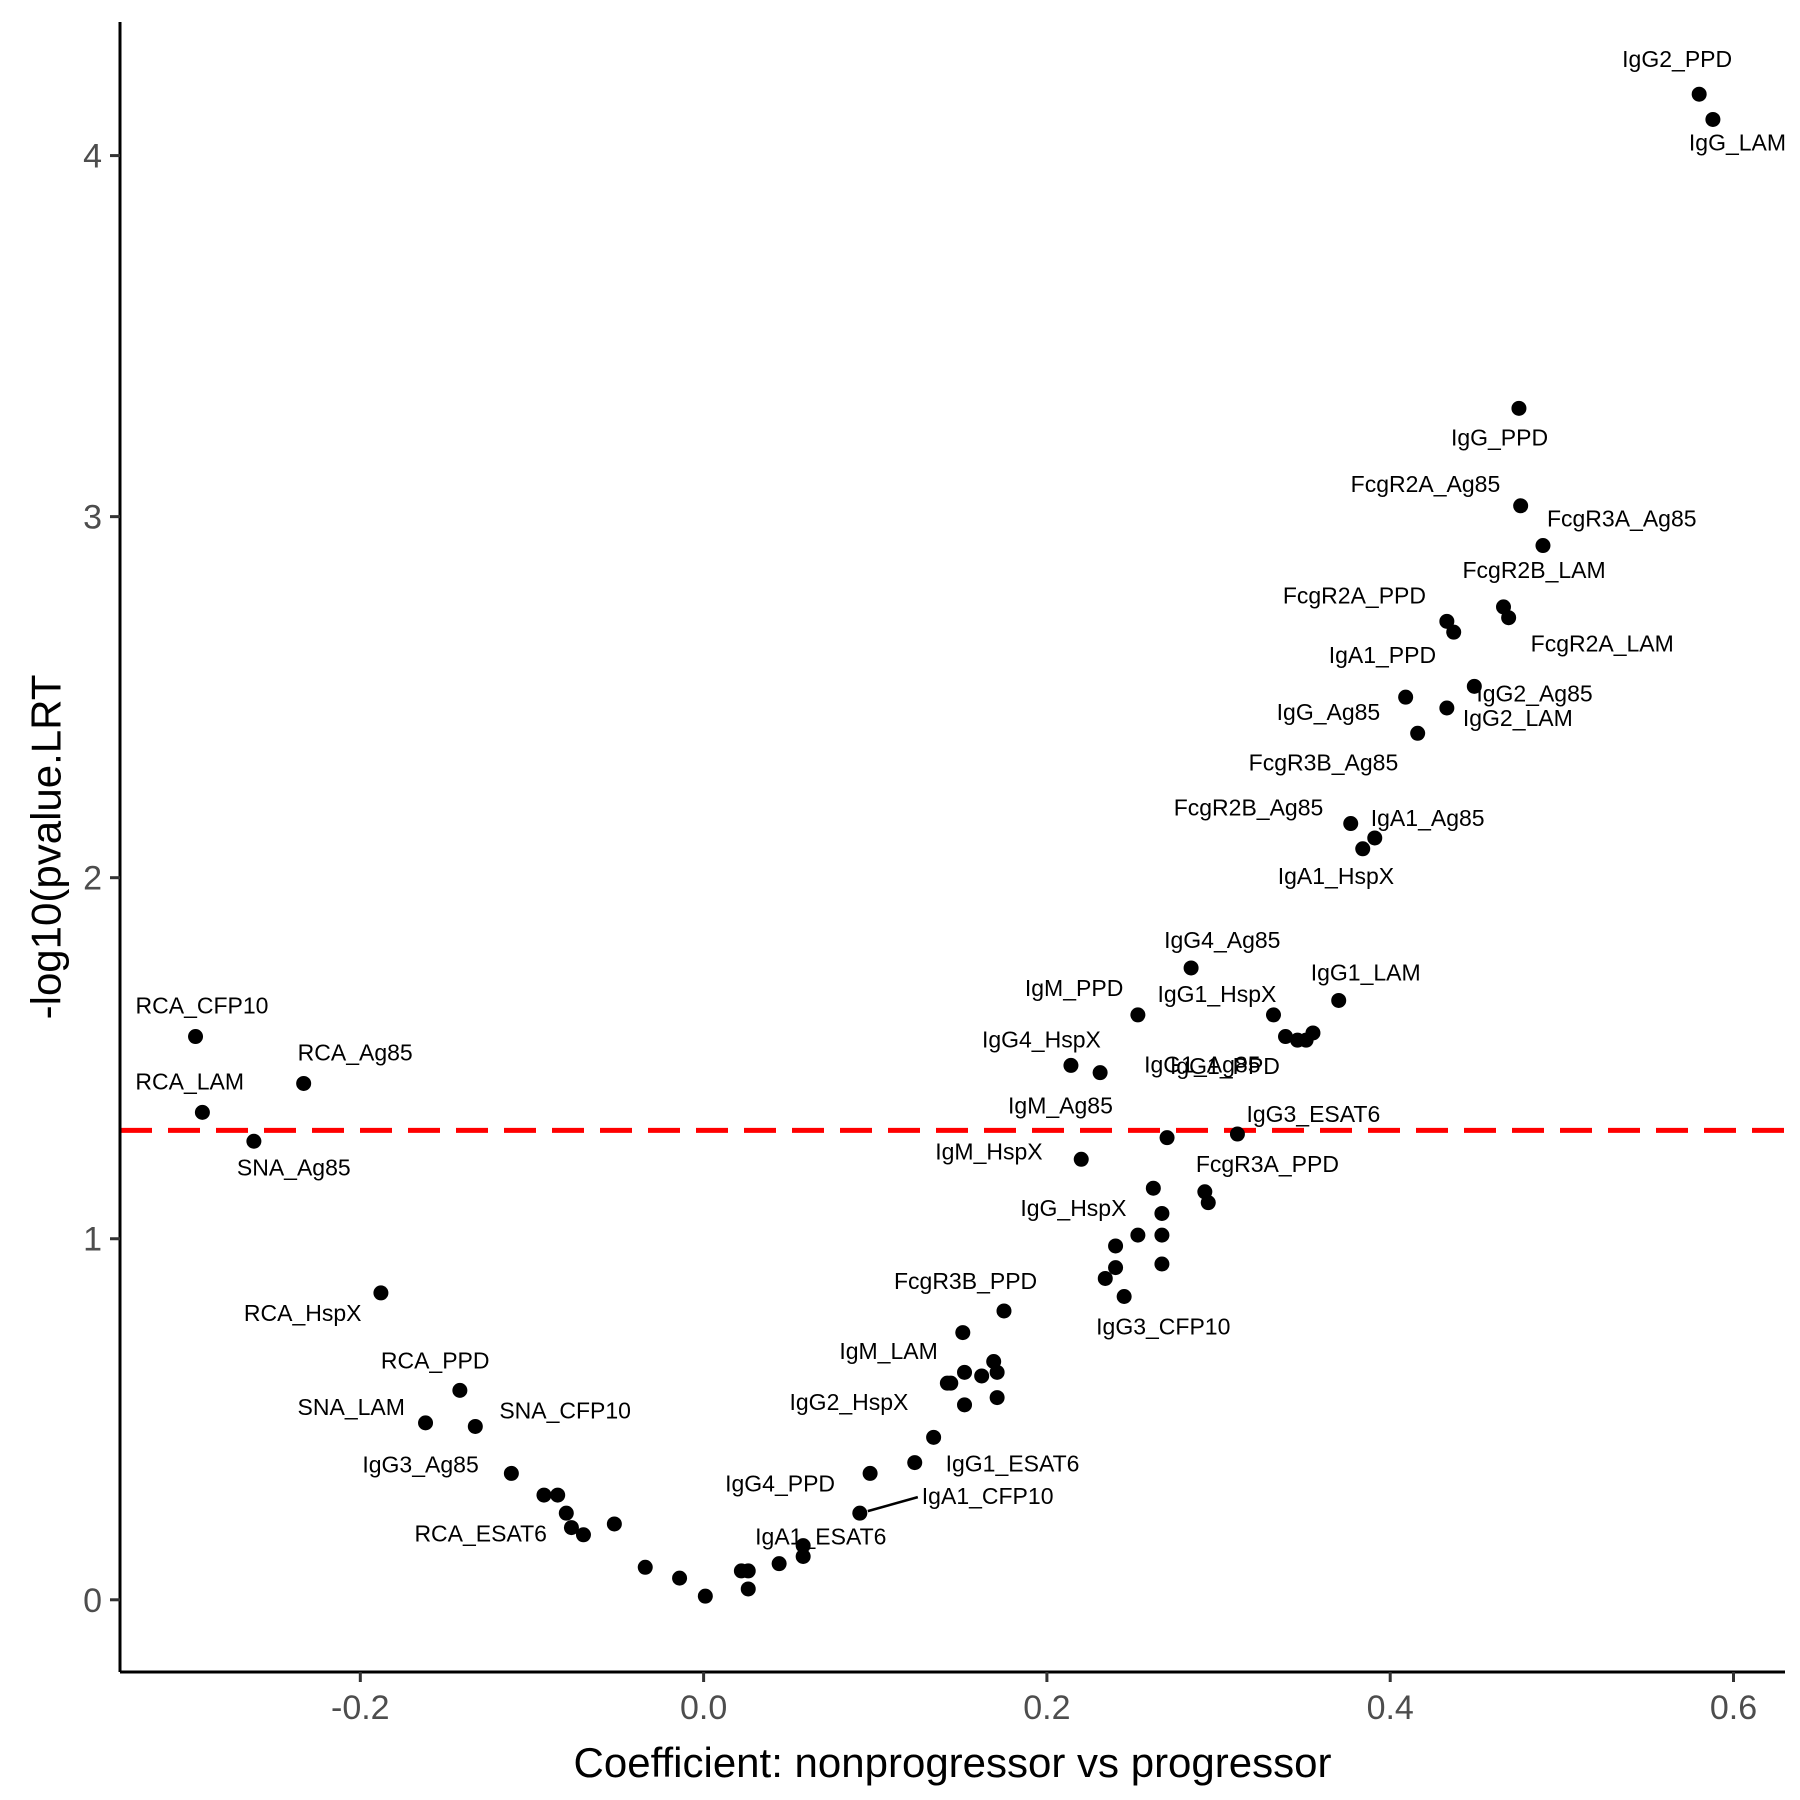  I want to click on data-point-igg2-hspx, so click(965, 1405).